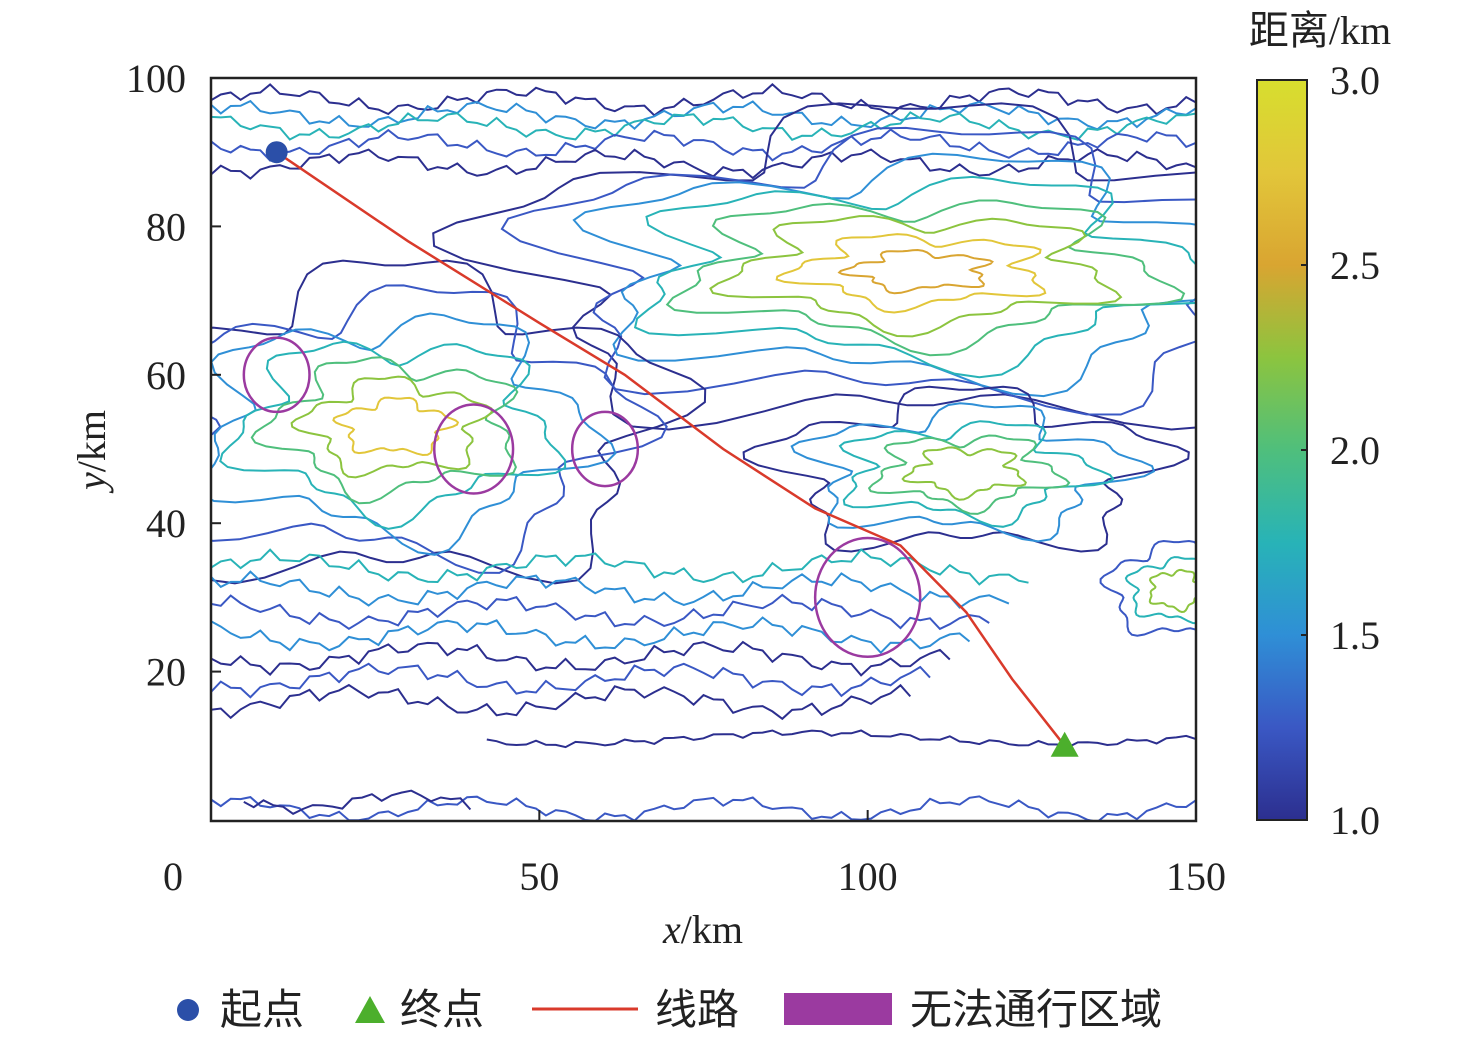  What do you see at coordinates (370, 1009) in the screenshot?
I see `legend-end-marker` at bounding box center [370, 1009].